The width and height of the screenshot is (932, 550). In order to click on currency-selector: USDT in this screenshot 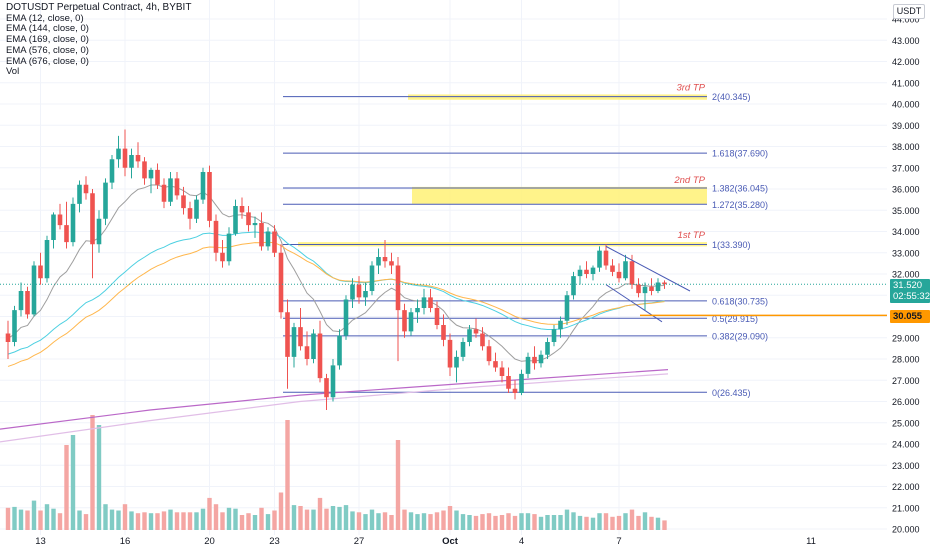, I will do `click(909, 11)`.